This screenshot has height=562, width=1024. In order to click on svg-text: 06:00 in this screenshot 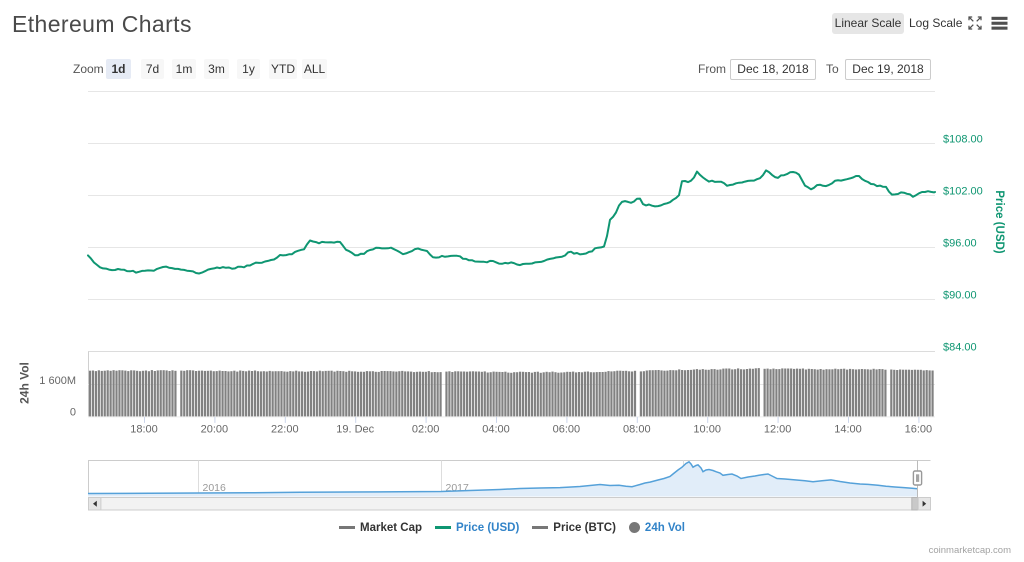, I will do `click(567, 430)`.